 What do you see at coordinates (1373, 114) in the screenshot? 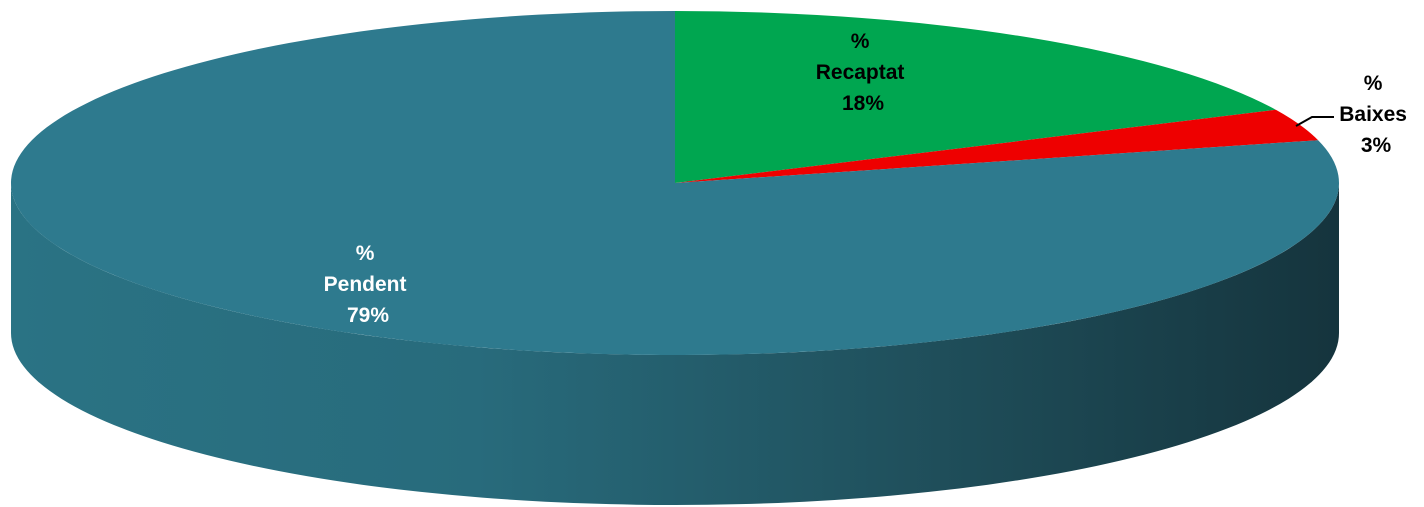
I see `slice-label-baixes-line-2: Baixes` at bounding box center [1373, 114].